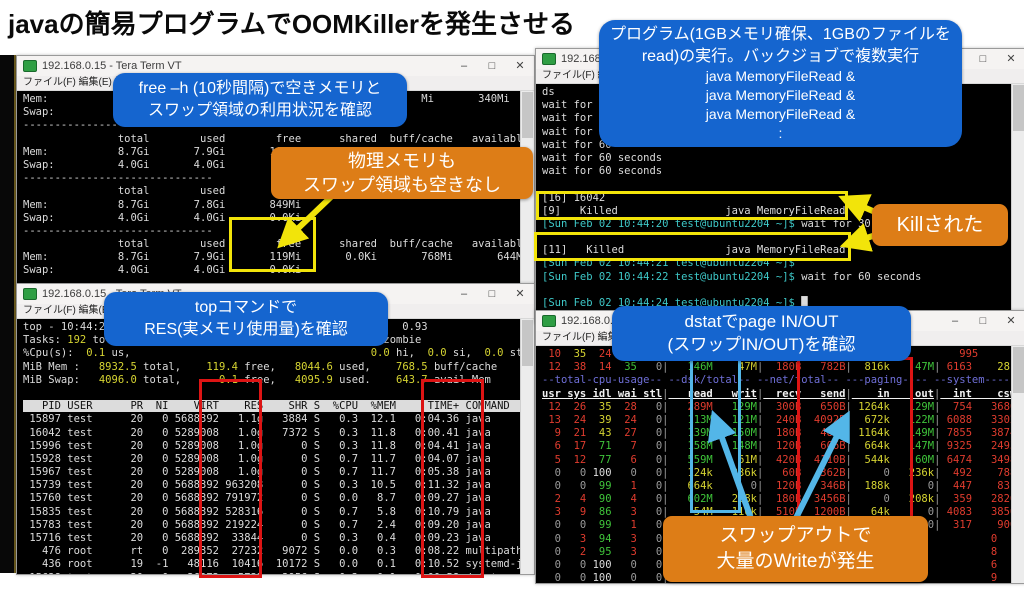 The width and height of the screenshot is (1024, 595). I want to click on window-title: 192.168.0.15 - Tera Term VT, so click(112, 66).